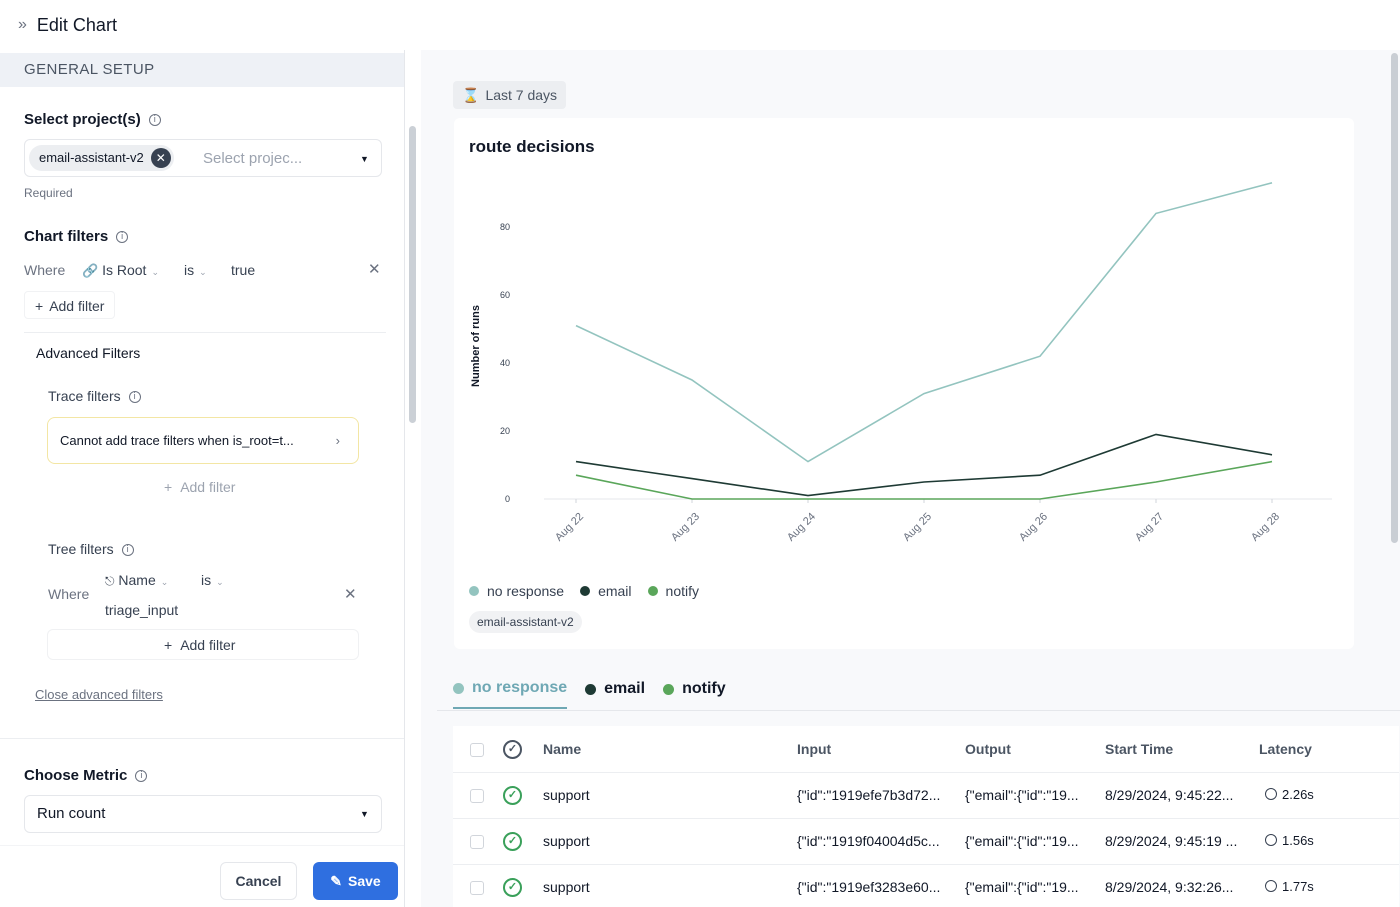  Describe the element at coordinates (1033, 527) in the screenshot. I see `x-tick-label: Aug 26` at that location.